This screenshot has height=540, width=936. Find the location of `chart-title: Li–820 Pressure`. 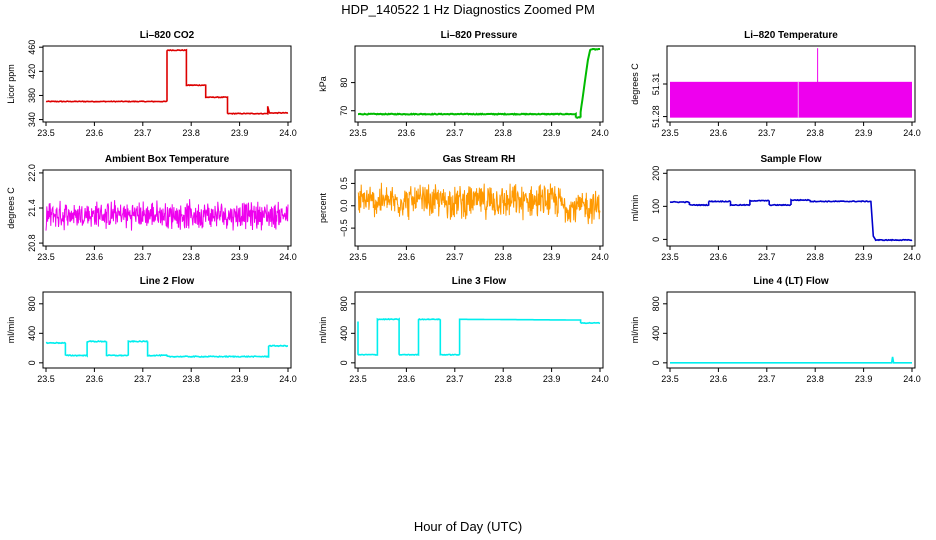

chart-title: Li–820 Pressure is located at coordinates (479, 35).